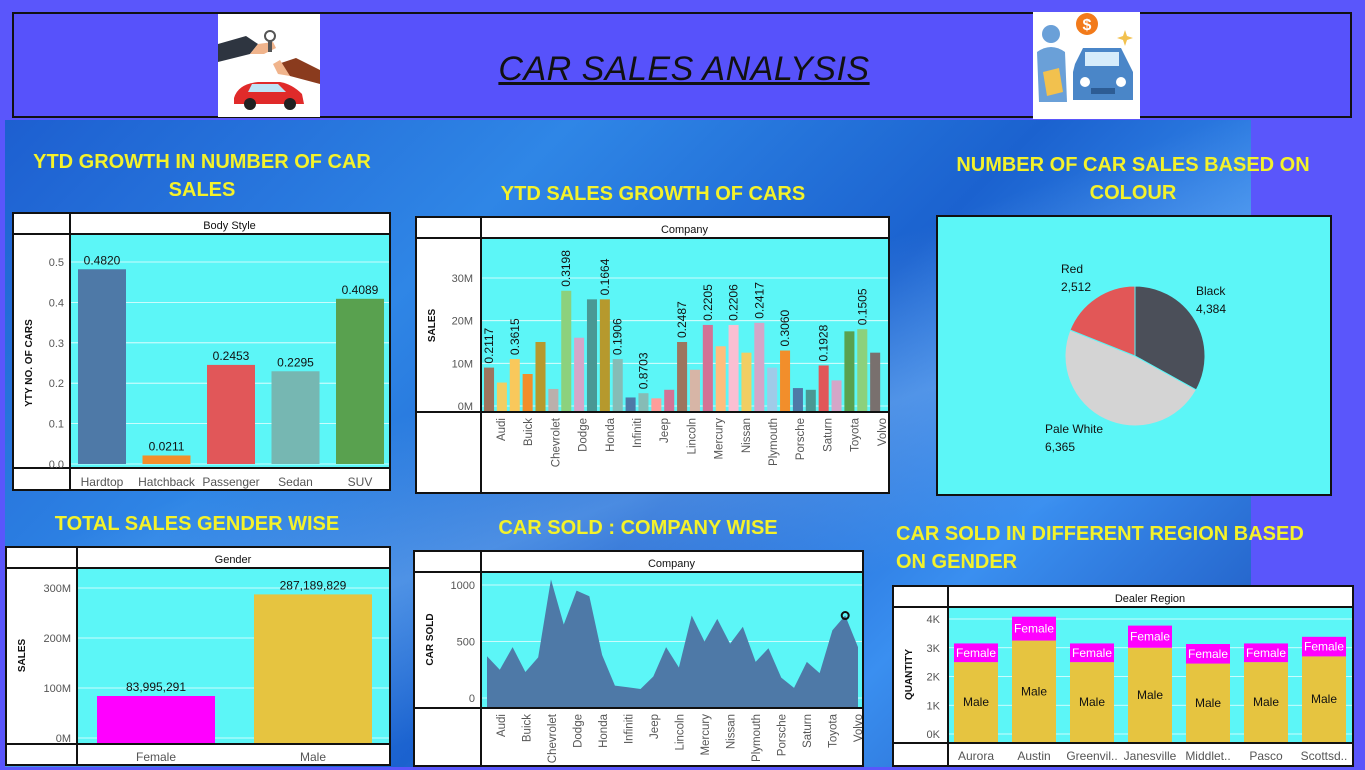  What do you see at coordinates (1170, 338) in the screenshot?
I see `pie-slice-black` at bounding box center [1170, 338].